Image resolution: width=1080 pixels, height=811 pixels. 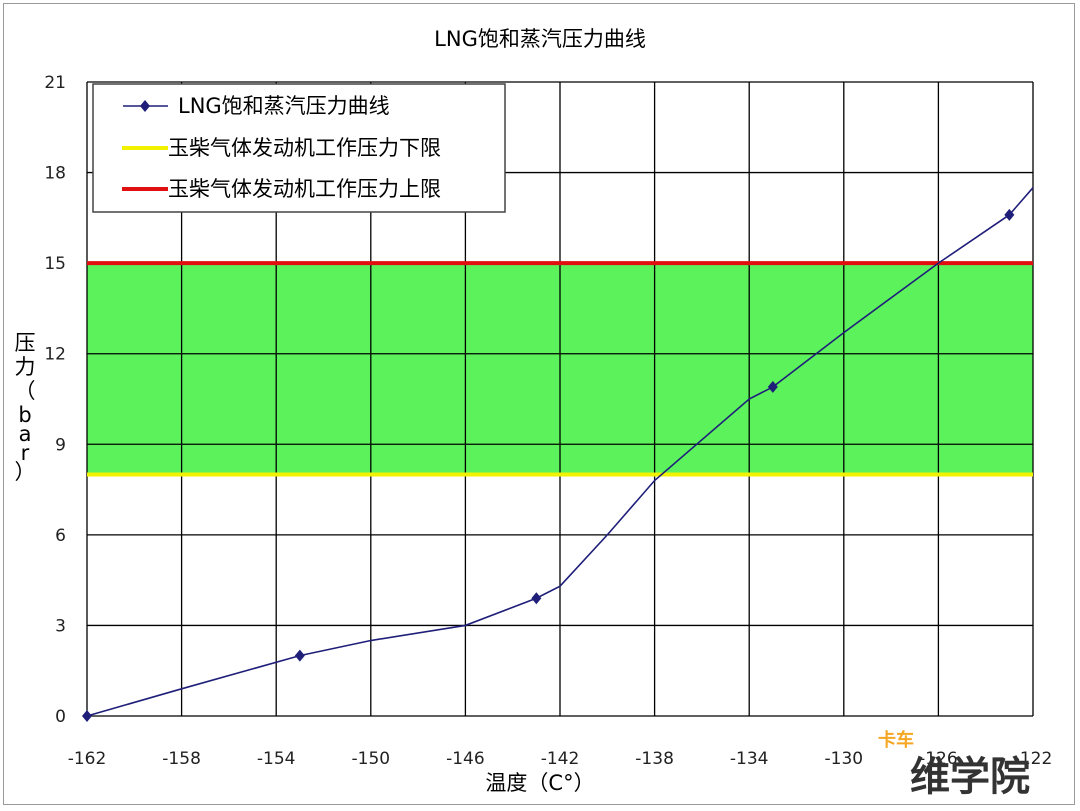 What do you see at coordinates (371, 759) in the screenshot?
I see `x-tick-label: -150` at bounding box center [371, 759].